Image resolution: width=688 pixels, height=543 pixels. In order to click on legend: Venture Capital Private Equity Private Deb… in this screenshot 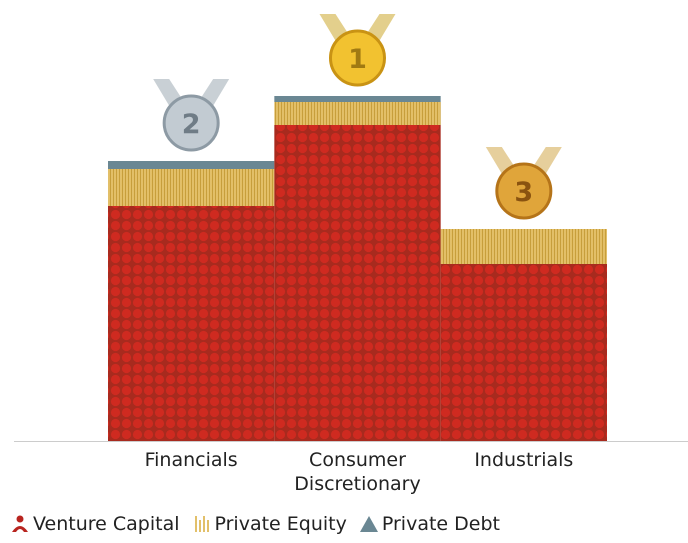, I will do `click(258, 524)`.